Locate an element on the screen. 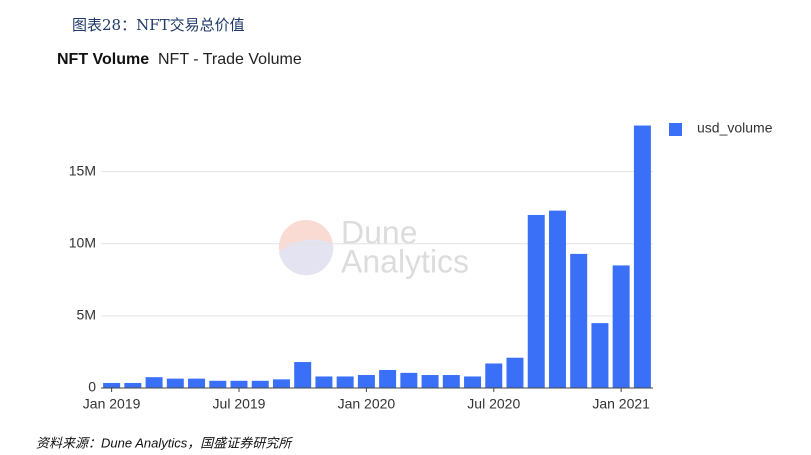 Image resolution: width=811 pixels, height=455 pixels. watermark-text: Dune is located at coordinates (379, 232).